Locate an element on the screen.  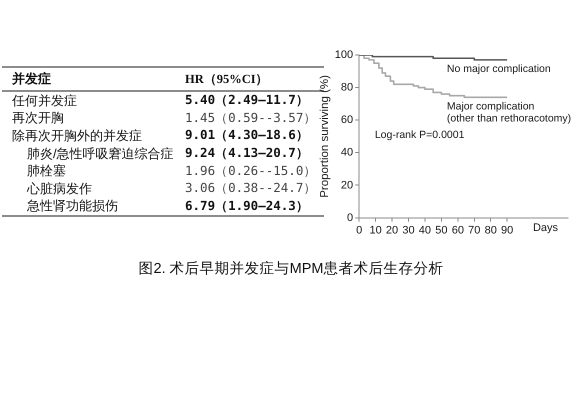
text: 再次开胸 is located at coordinates (38, 118).